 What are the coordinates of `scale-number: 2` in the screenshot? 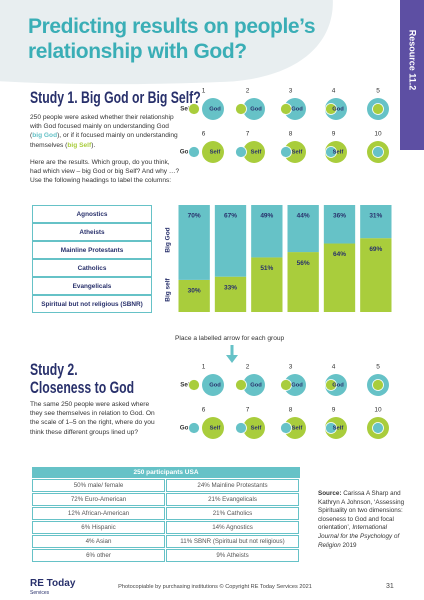 It's located at (248, 91).